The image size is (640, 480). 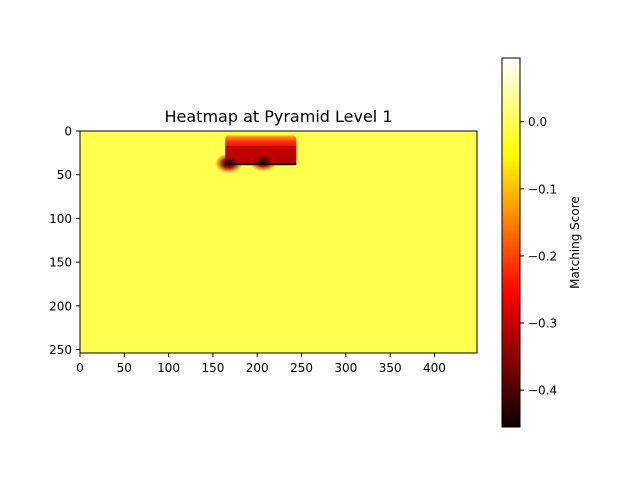 I want to click on y-tick-label: 100, so click(x=60, y=219).